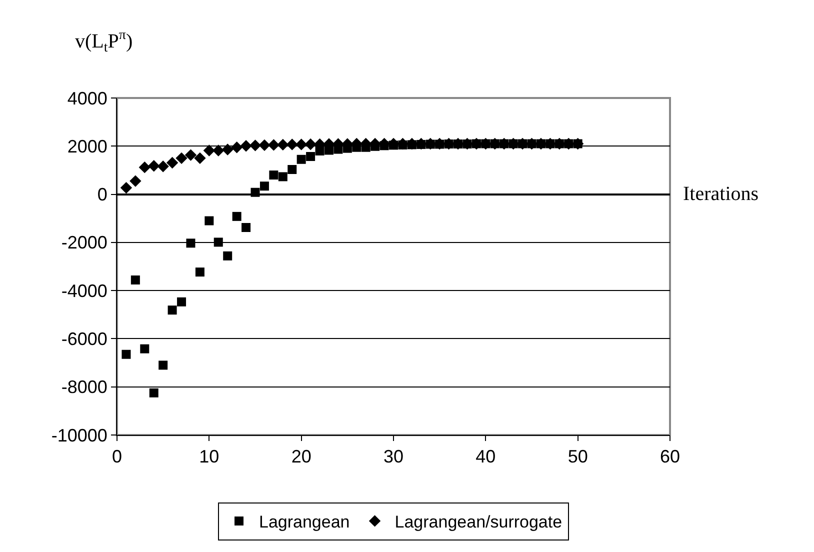 The height and width of the screenshot is (552, 814). Describe the element at coordinates (79, 435) in the screenshot. I see `y-tick-label: -10000` at that location.